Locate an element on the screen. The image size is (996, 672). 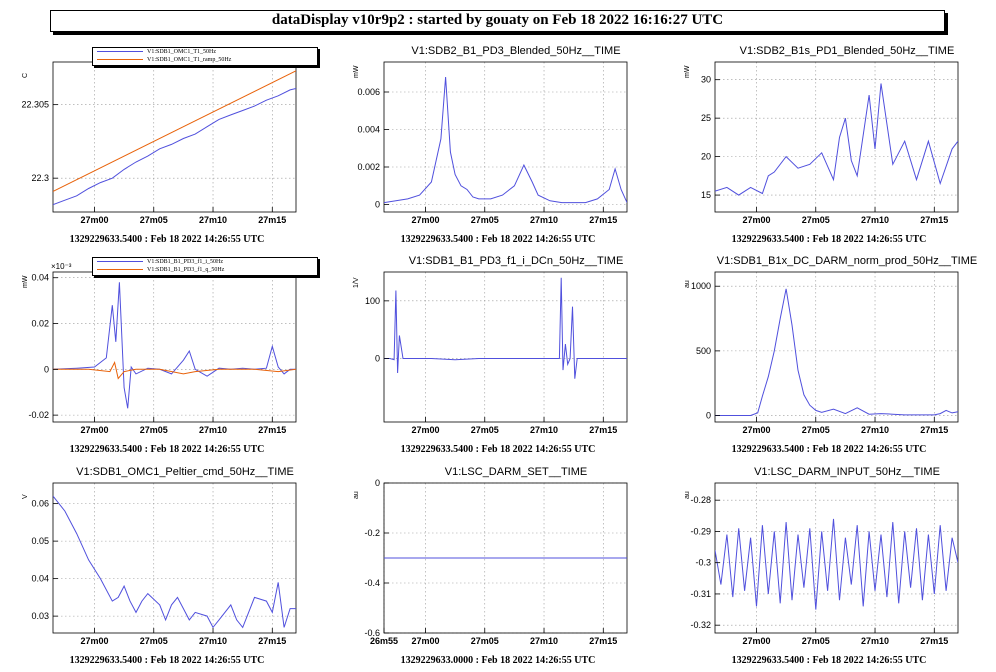
chart-title: V1:SDB1_B1_PD3_f1_i_DCn_50Hz__TIME is located at coordinates (516, 261).